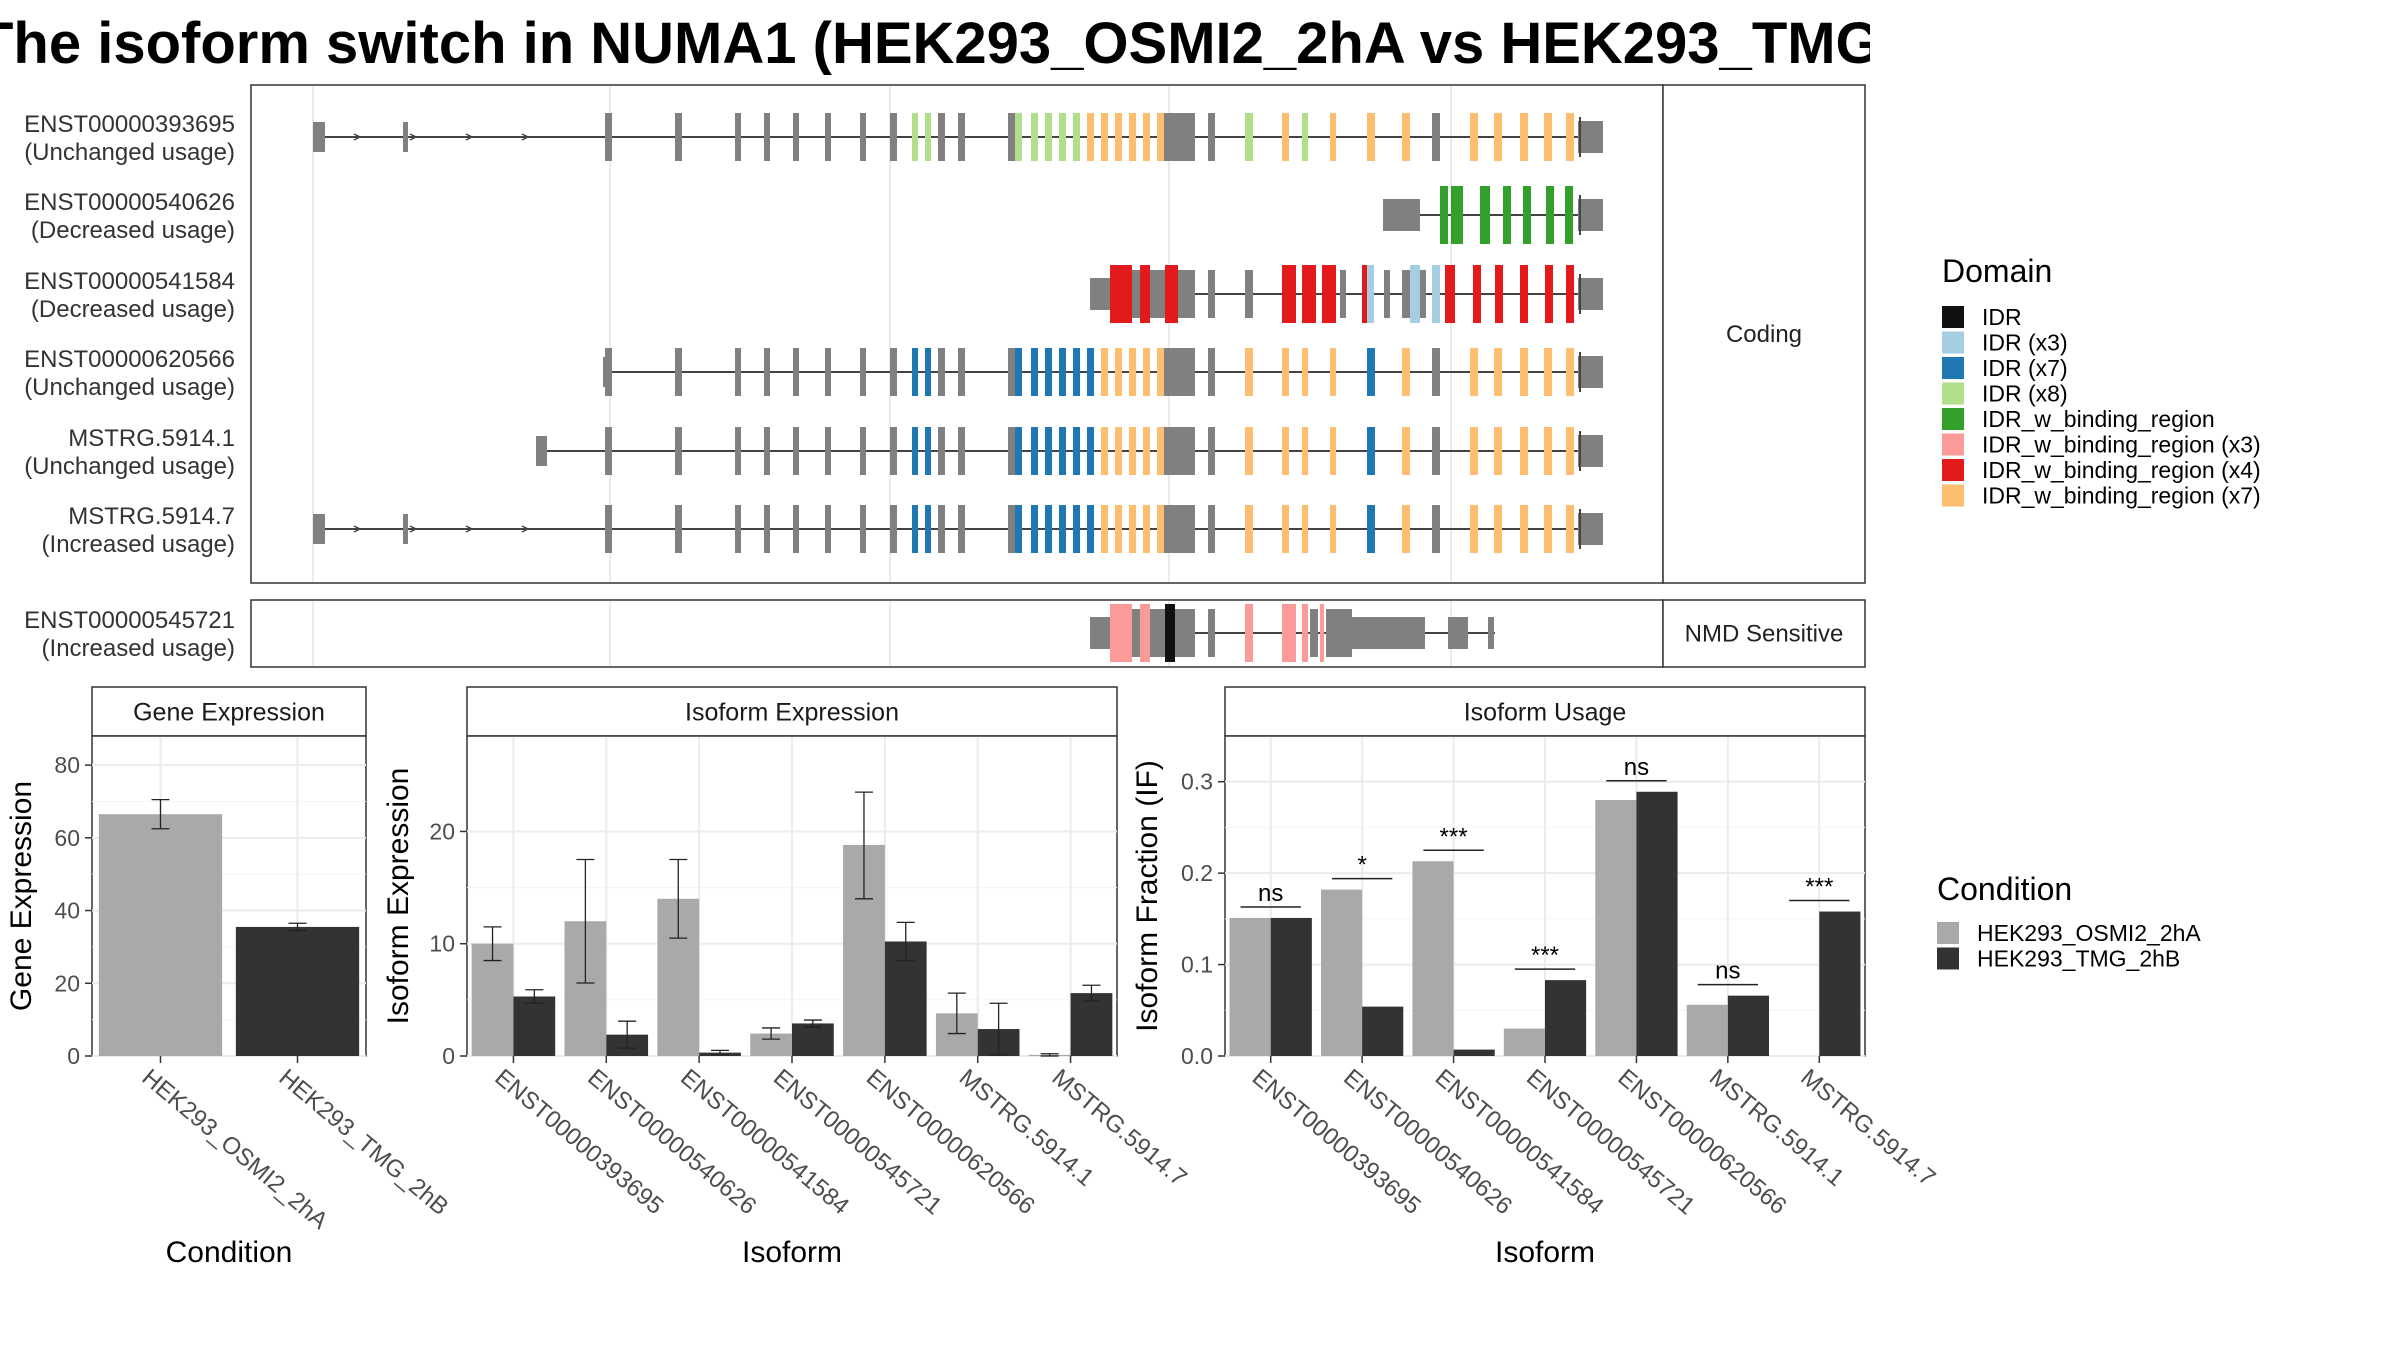 The width and height of the screenshot is (2400, 1350). Describe the element at coordinates (1953, 393) in the screenshot. I see `legend-domain-swatch` at that location.